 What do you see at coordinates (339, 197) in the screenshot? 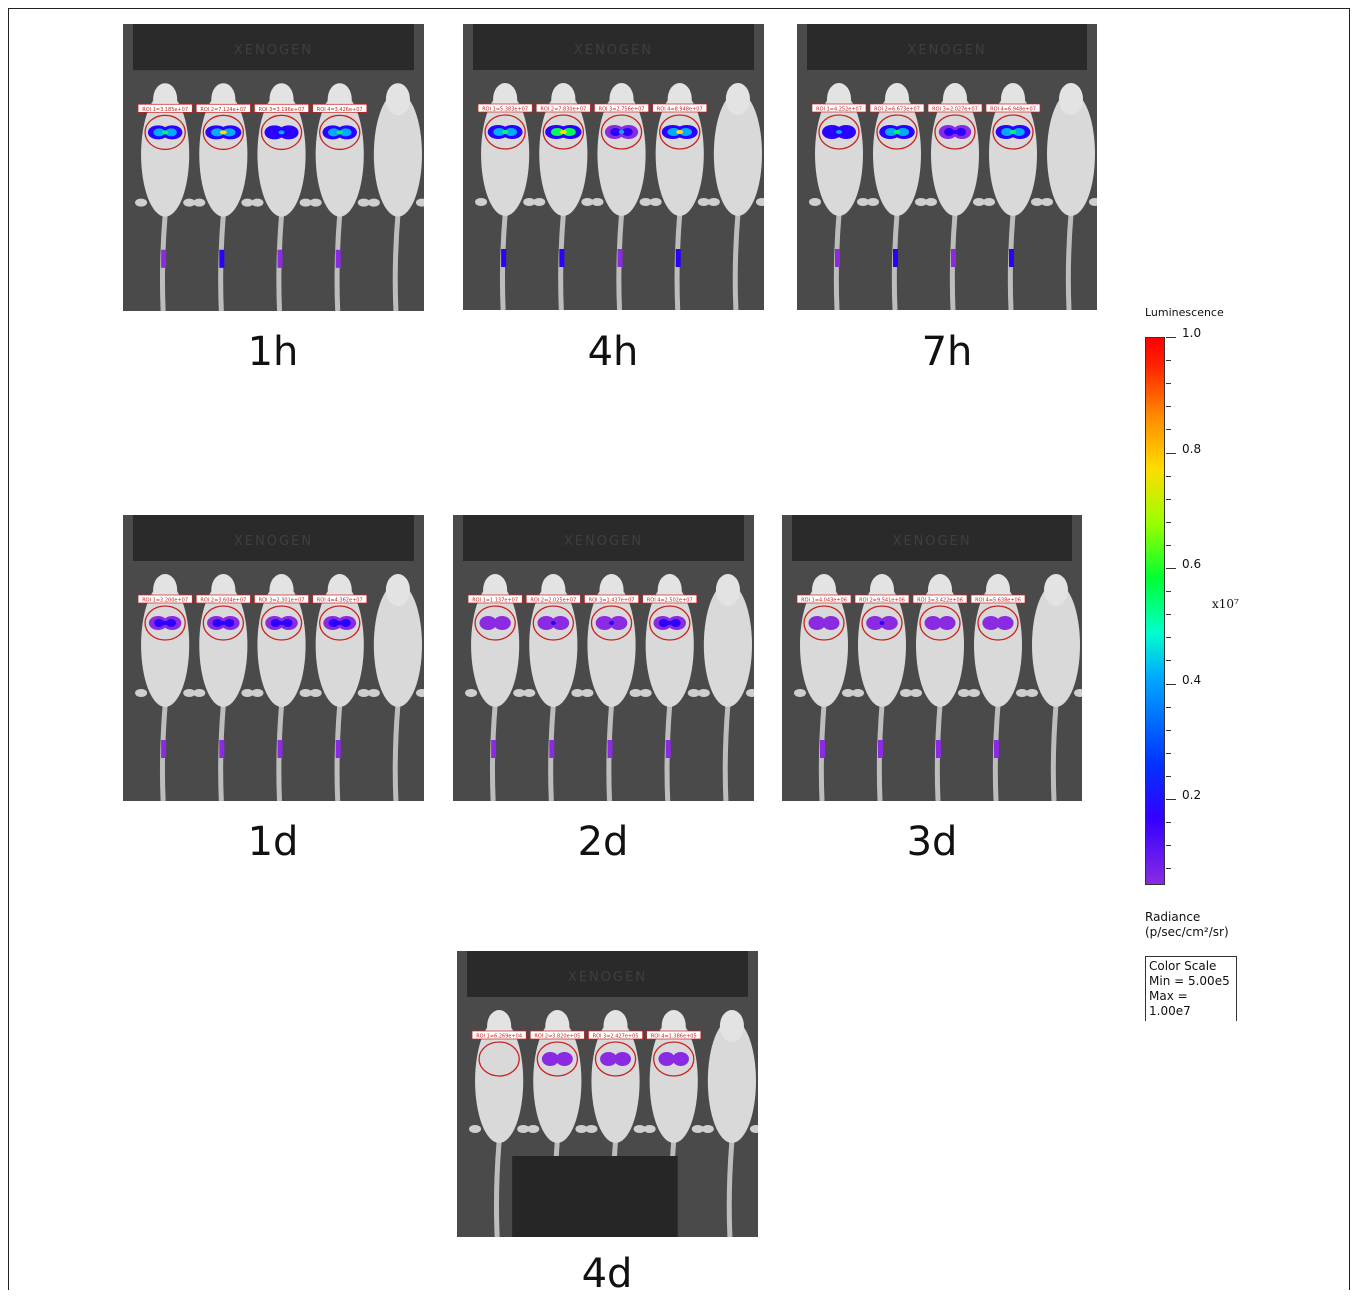
I see `mouse: ROI 4=3.426e+07` at bounding box center [339, 197].